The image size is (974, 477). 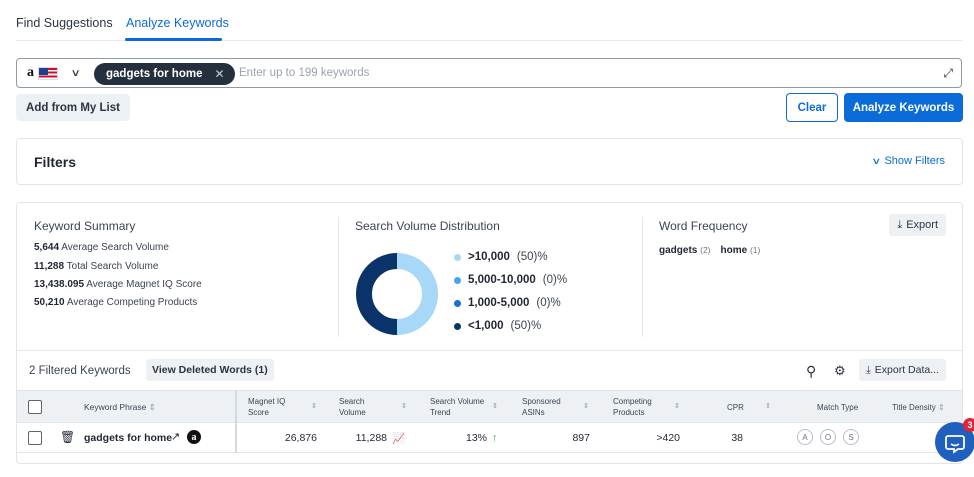 I want to click on distribution-title: Search Volume Distribution, so click(x=427, y=226).